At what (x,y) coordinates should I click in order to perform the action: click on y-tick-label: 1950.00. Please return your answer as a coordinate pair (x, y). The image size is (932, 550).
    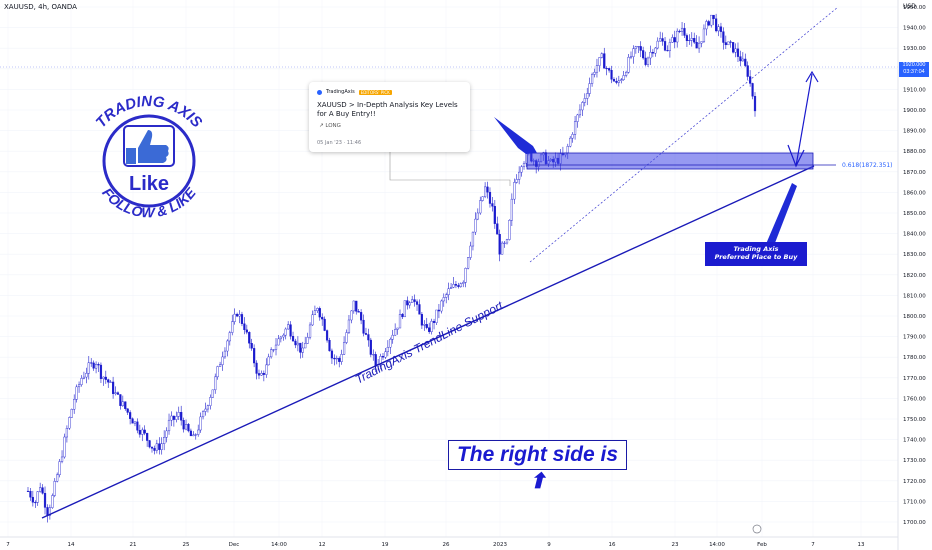
    Looking at the image, I should click on (914, 8).